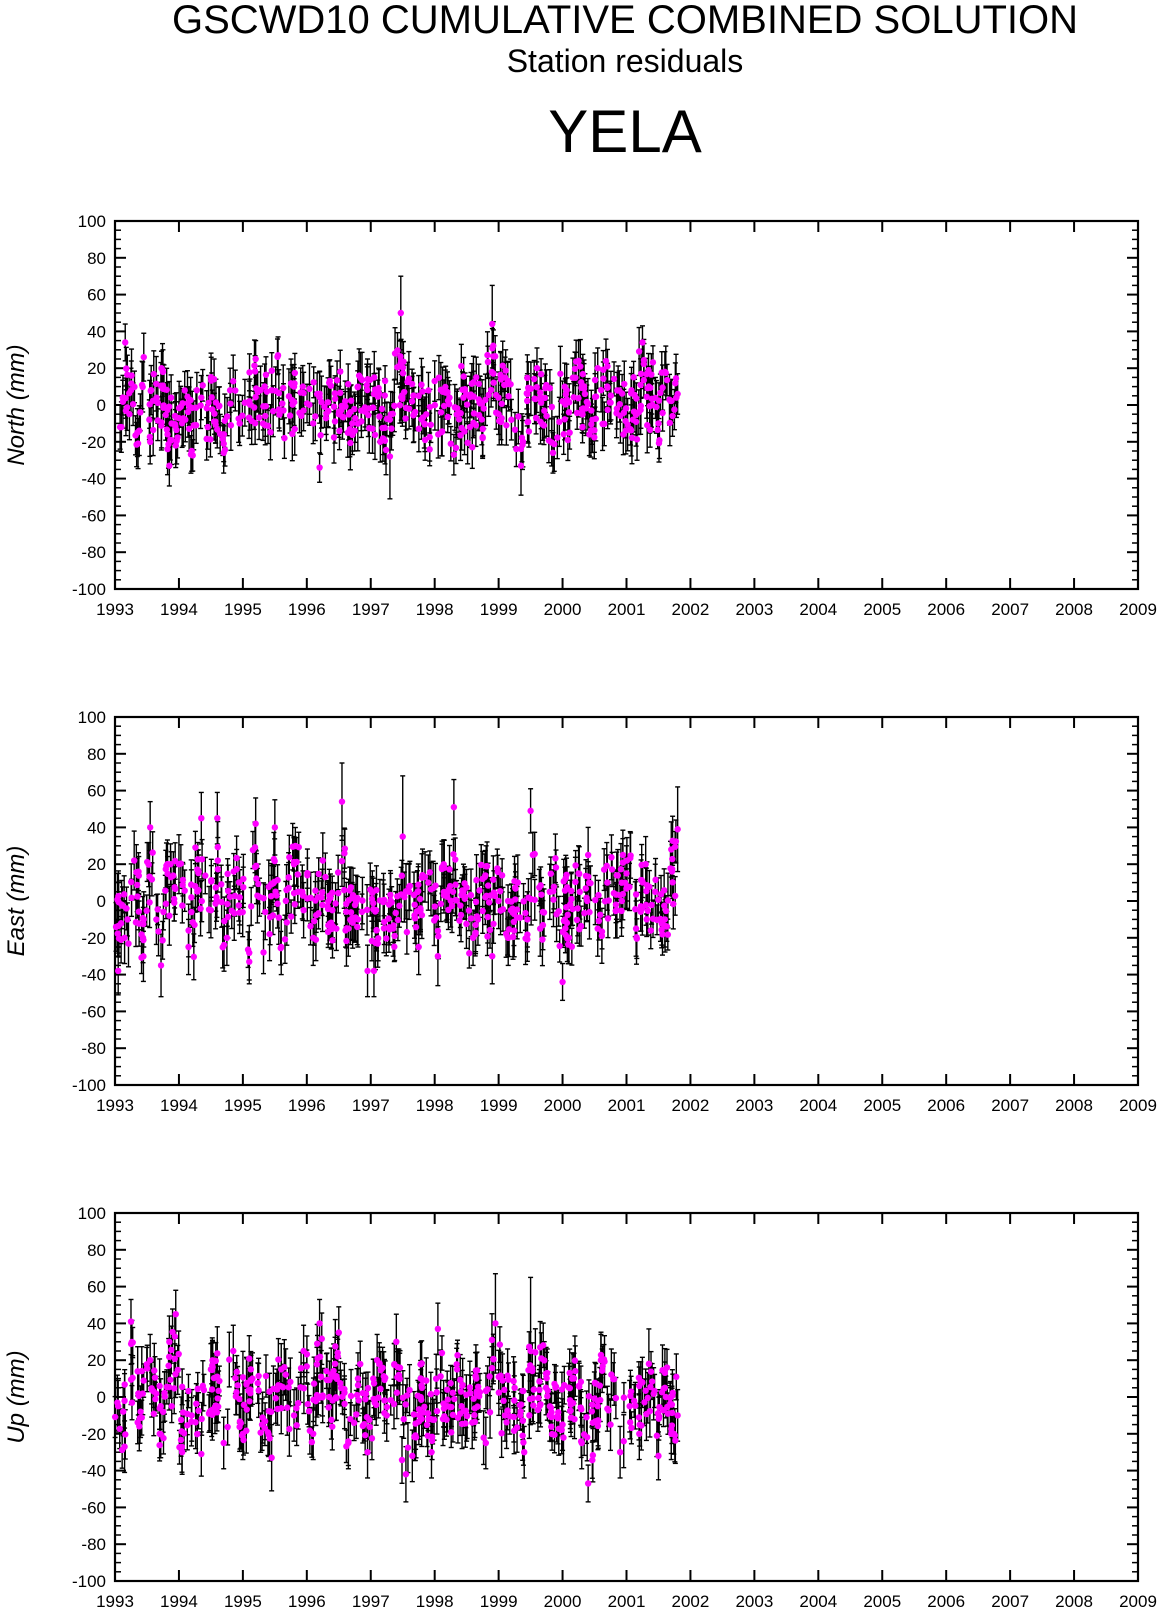 The width and height of the screenshot is (1160, 1621). What do you see at coordinates (92, 717) in the screenshot?
I see `y-tick-label: 100` at bounding box center [92, 717].